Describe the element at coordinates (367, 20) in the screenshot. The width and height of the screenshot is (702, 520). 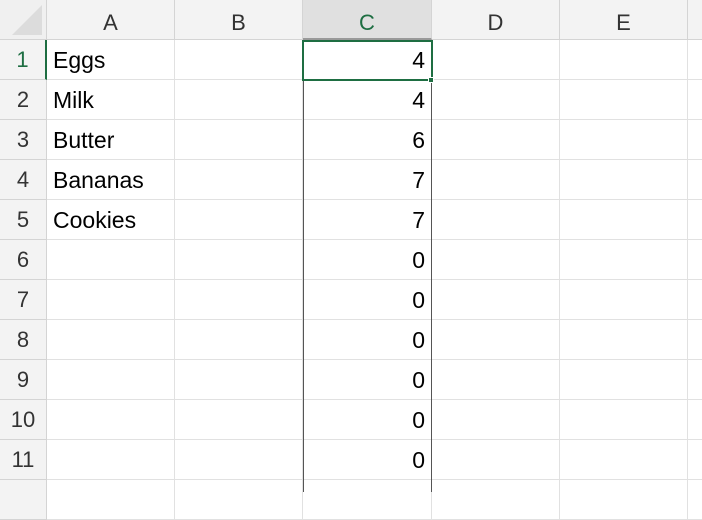
I see `column-header-c: C` at that location.